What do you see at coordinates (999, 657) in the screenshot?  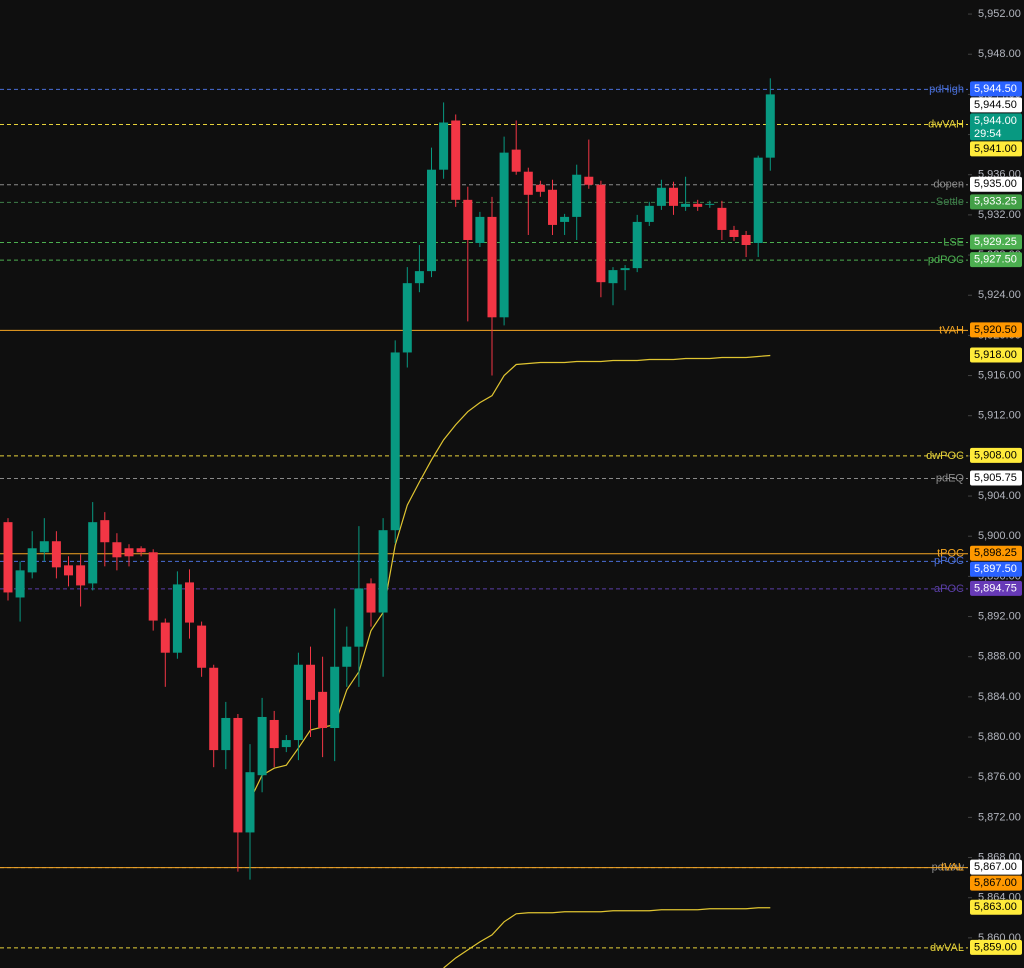 I see `y-tick-label: 5,888.00` at bounding box center [999, 657].